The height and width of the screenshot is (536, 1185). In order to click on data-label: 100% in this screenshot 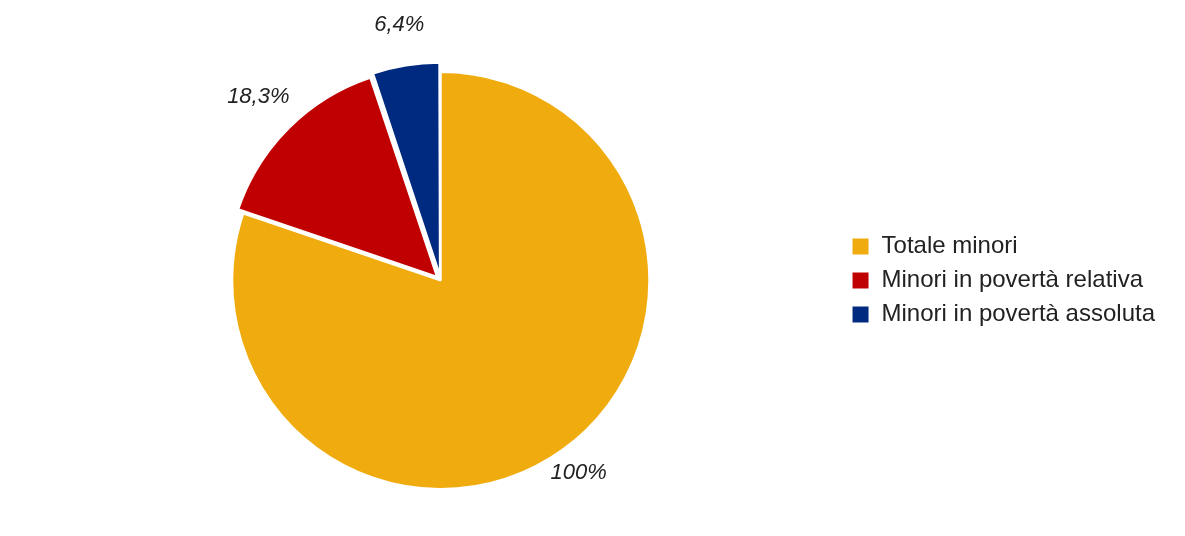, I will do `click(578, 471)`.